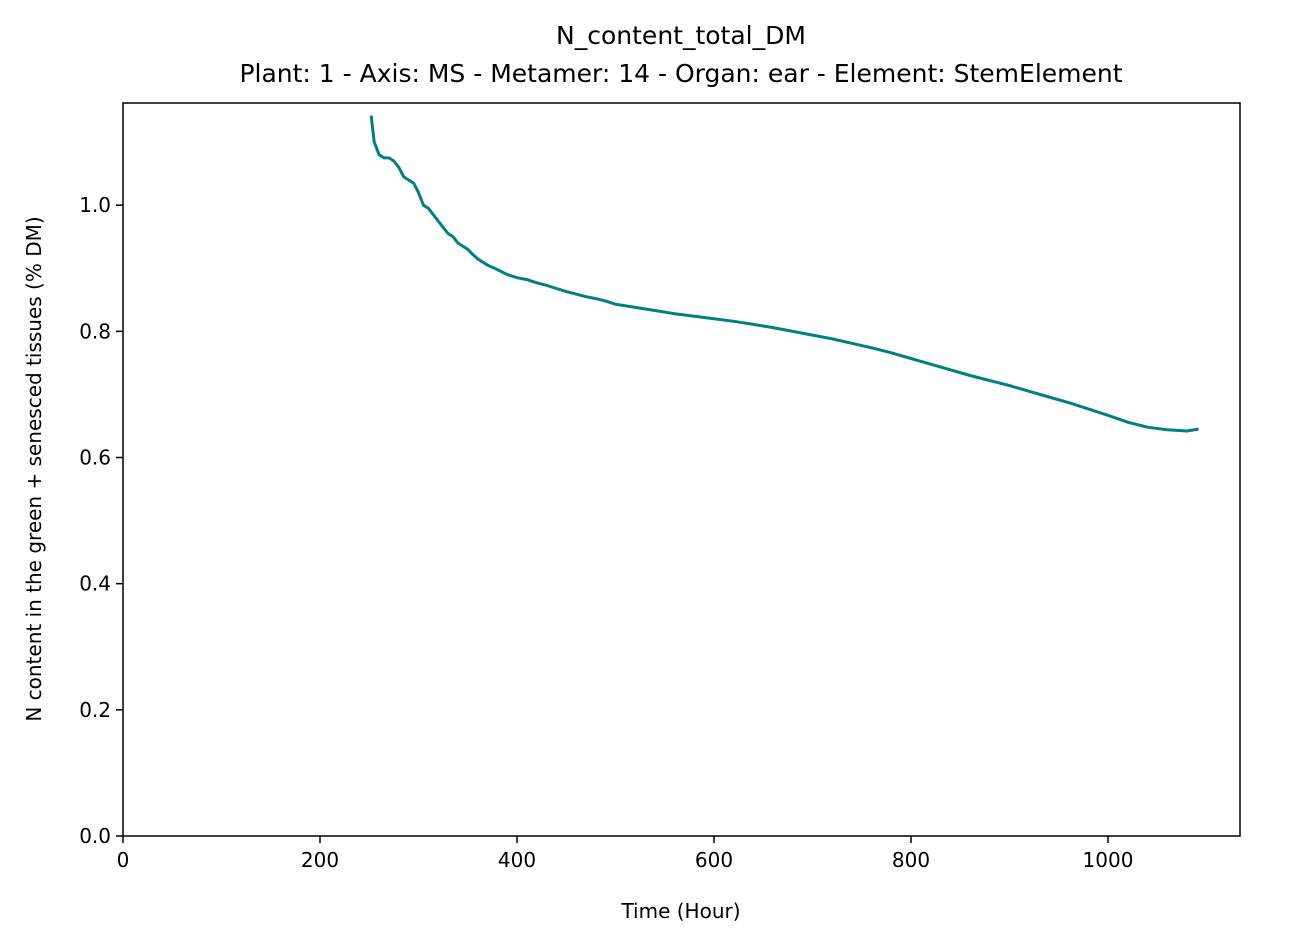 Image resolution: width=1289 pixels, height=943 pixels. What do you see at coordinates (95, 205) in the screenshot?
I see `y-tick-label: 1.0` at bounding box center [95, 205].